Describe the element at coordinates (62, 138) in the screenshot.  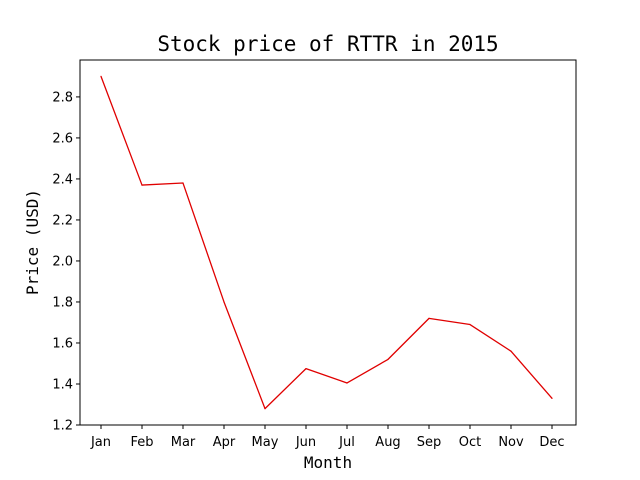
I see `y-tick-label: 2.6` at that location.